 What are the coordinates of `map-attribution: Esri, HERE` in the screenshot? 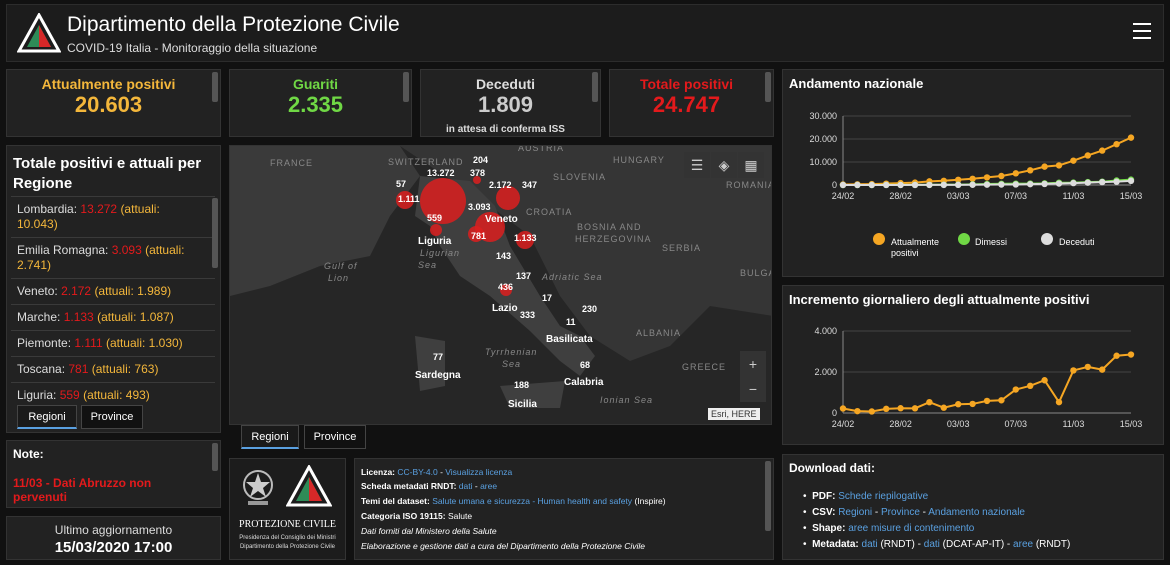 It's located at (734, 414).